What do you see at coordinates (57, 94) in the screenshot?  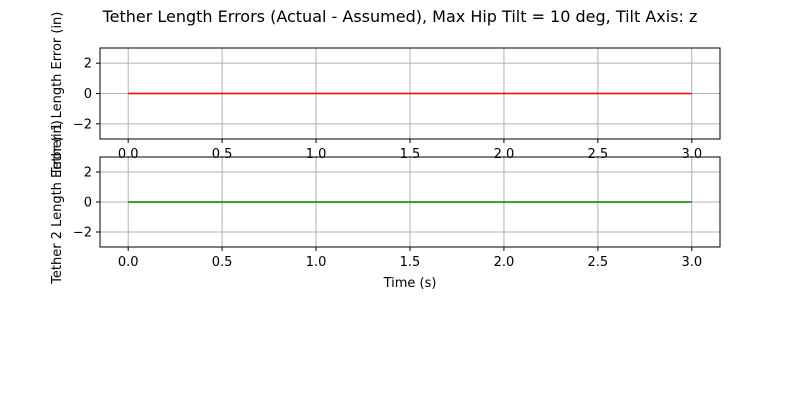 I see `y-axis-label: Tether 1 Length Error (in)` at bounding box center [57, 94].